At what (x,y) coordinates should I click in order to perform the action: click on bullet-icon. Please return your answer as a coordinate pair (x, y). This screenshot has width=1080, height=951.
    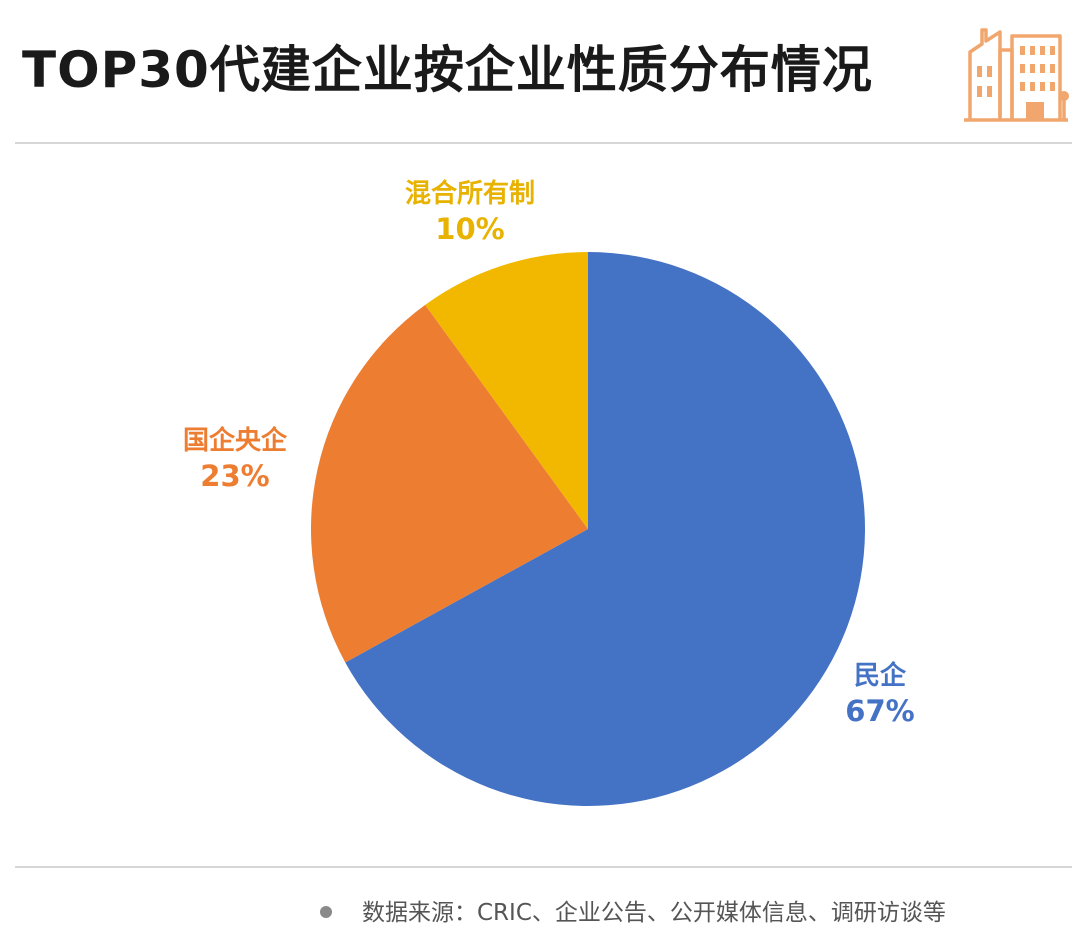
    Looking at the image, I should click on (326, 911).